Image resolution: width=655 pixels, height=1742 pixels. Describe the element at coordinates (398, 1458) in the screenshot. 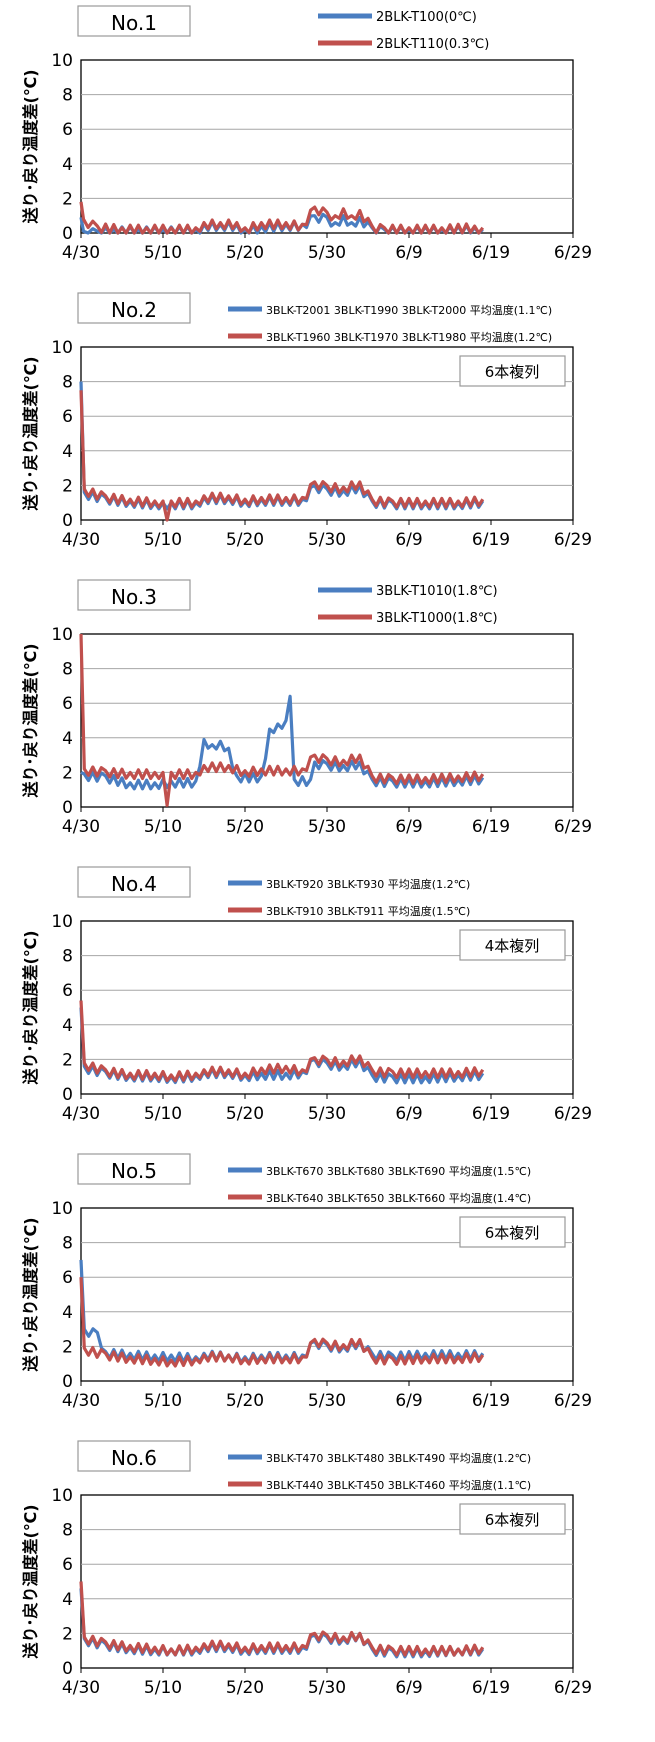

I see `legend-label: 3BLK-T470 3BLK-T480 3BLK-T490 平均温度(1.2℃)` at that location.